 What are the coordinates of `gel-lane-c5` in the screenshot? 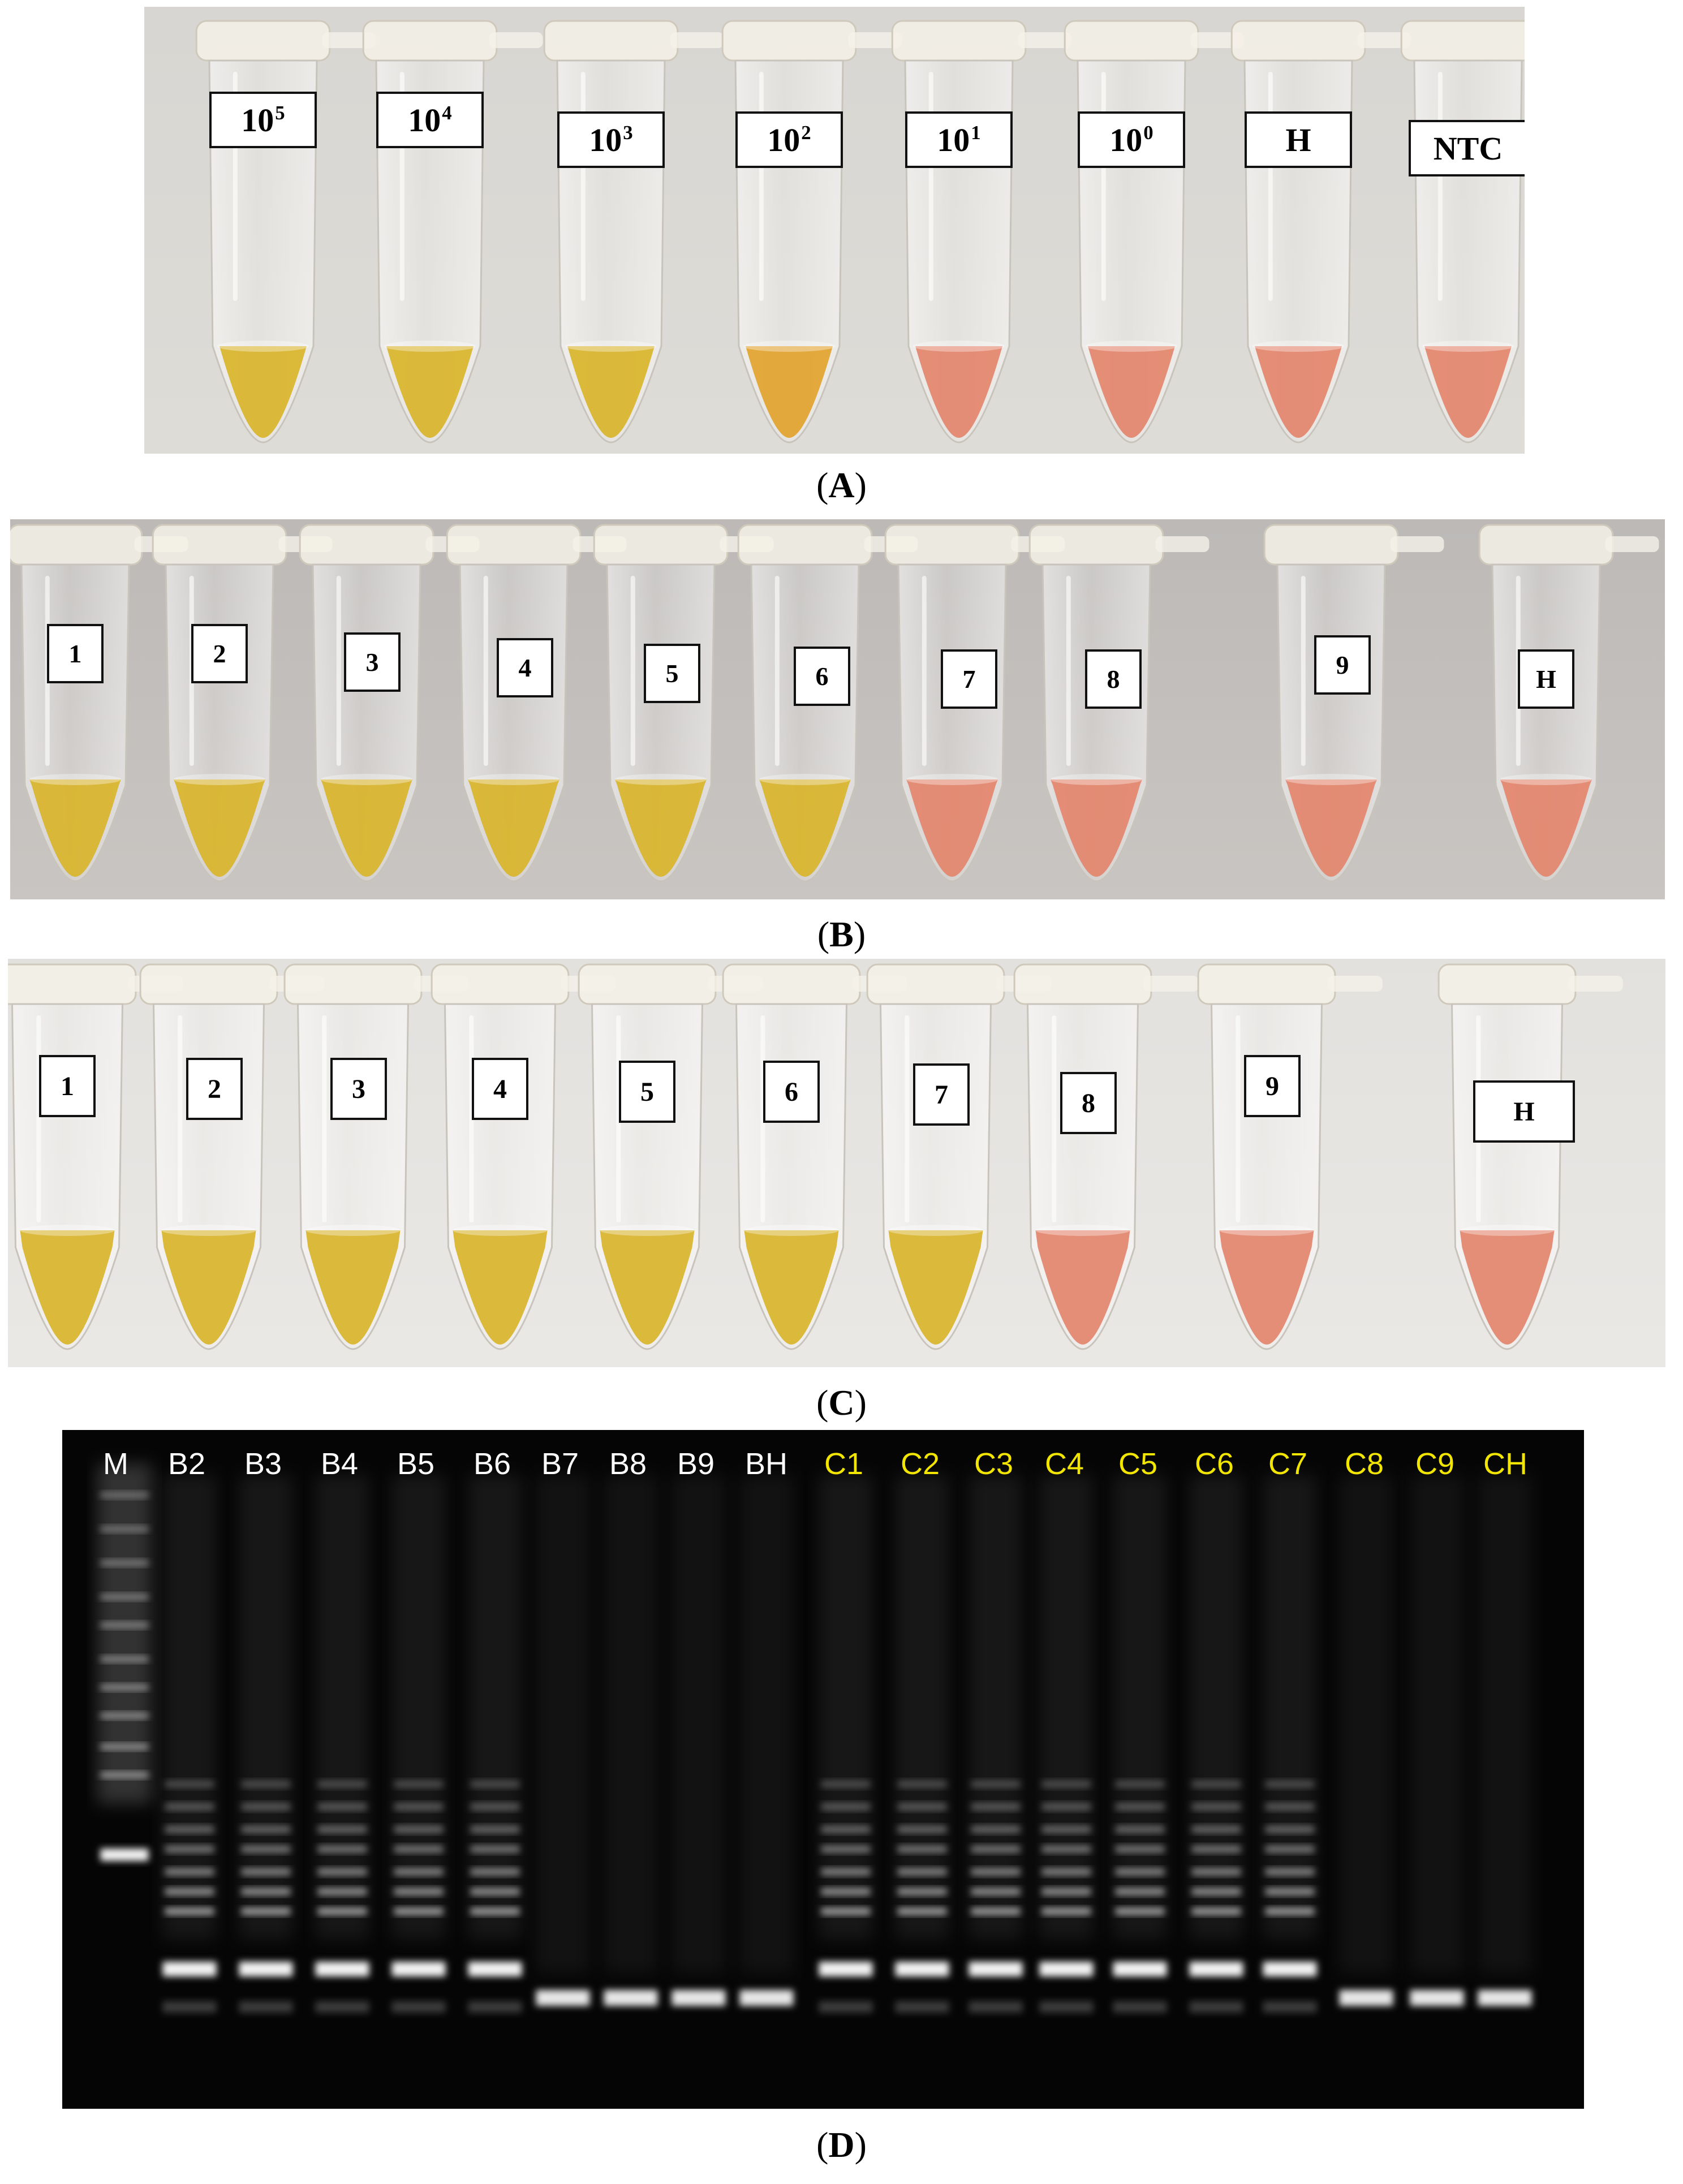 It's located at (1140, 1744).